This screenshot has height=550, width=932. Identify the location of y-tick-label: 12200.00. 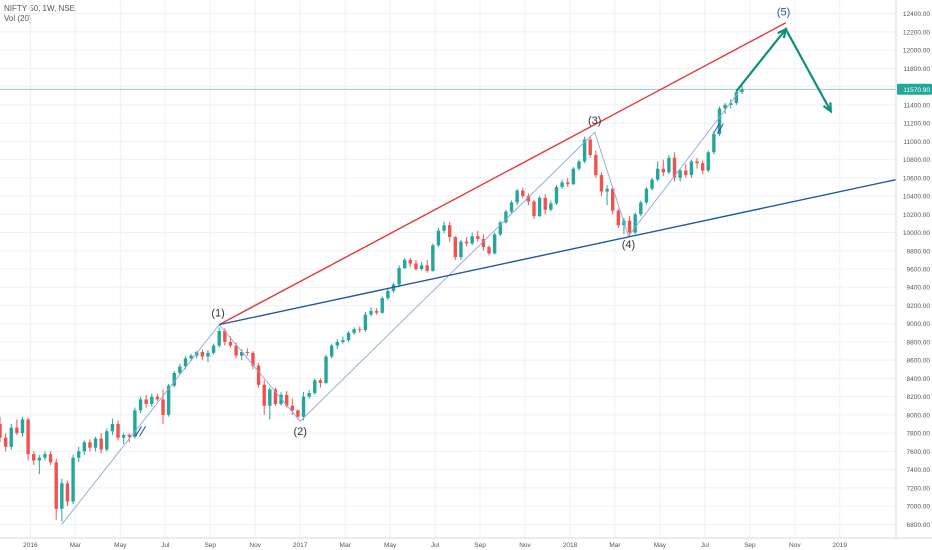
(916, 32).